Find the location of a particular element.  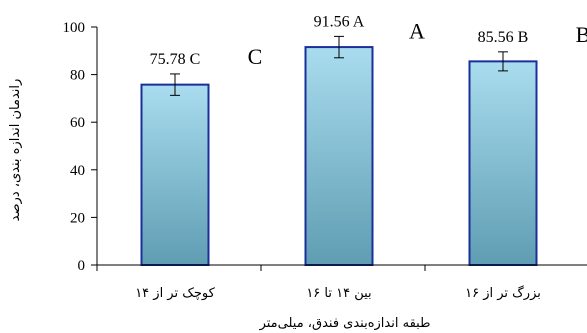

y-tick-label-1: 20 is located at coordinates (77, 218).